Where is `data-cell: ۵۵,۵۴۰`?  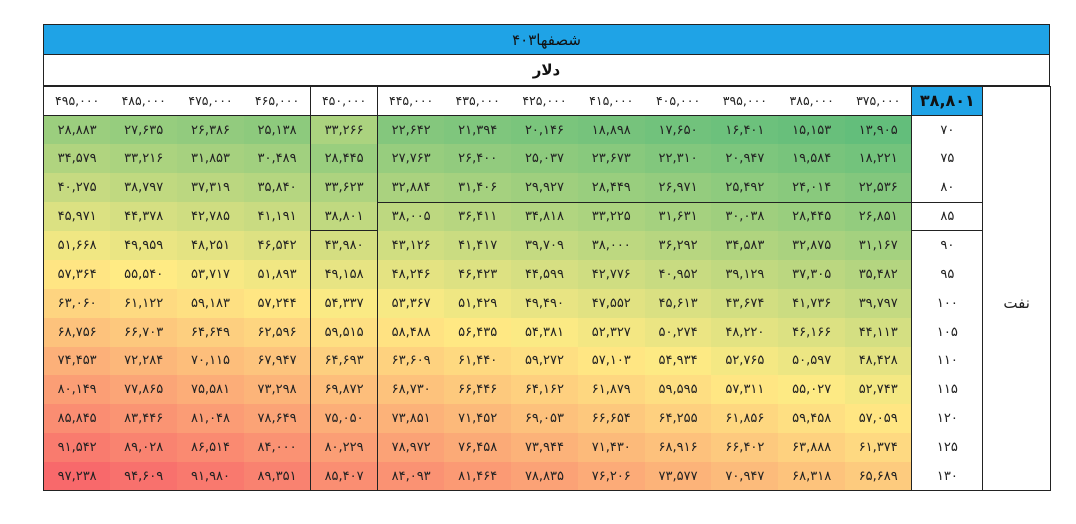 data-cell: ۵۵,۵۴۰ is located at coordinates (144, 274).